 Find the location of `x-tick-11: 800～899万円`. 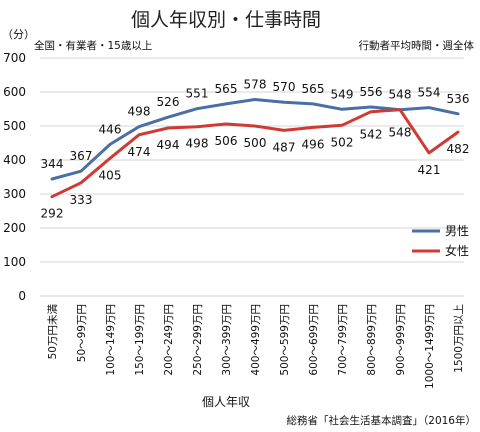

x-tick-11: 800～899万円 is located at coordinates (372, 340).